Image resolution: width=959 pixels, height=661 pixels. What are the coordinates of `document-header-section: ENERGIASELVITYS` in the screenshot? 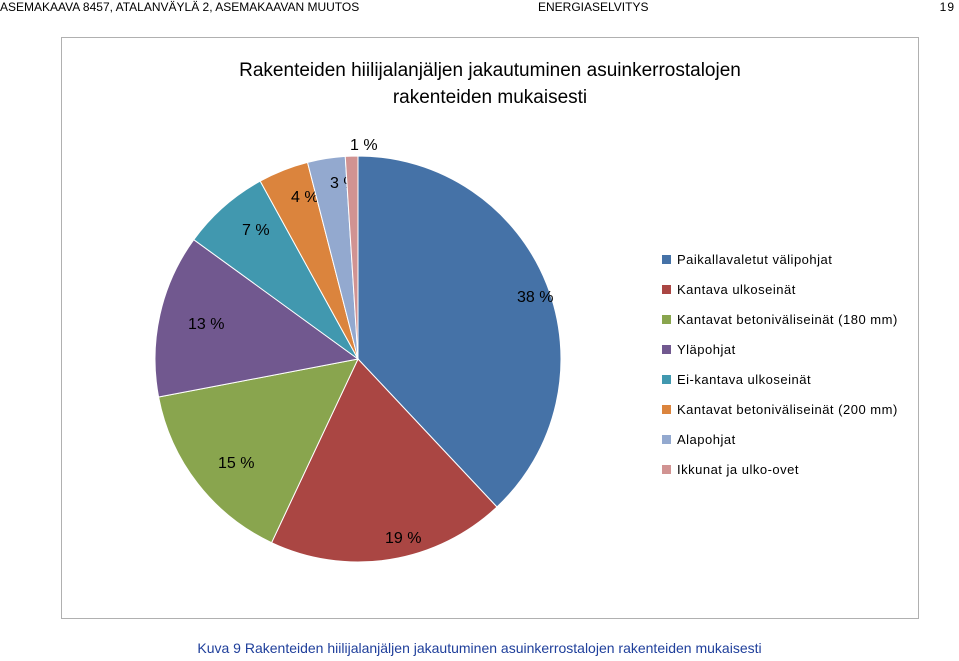 It's located at (593, 7).